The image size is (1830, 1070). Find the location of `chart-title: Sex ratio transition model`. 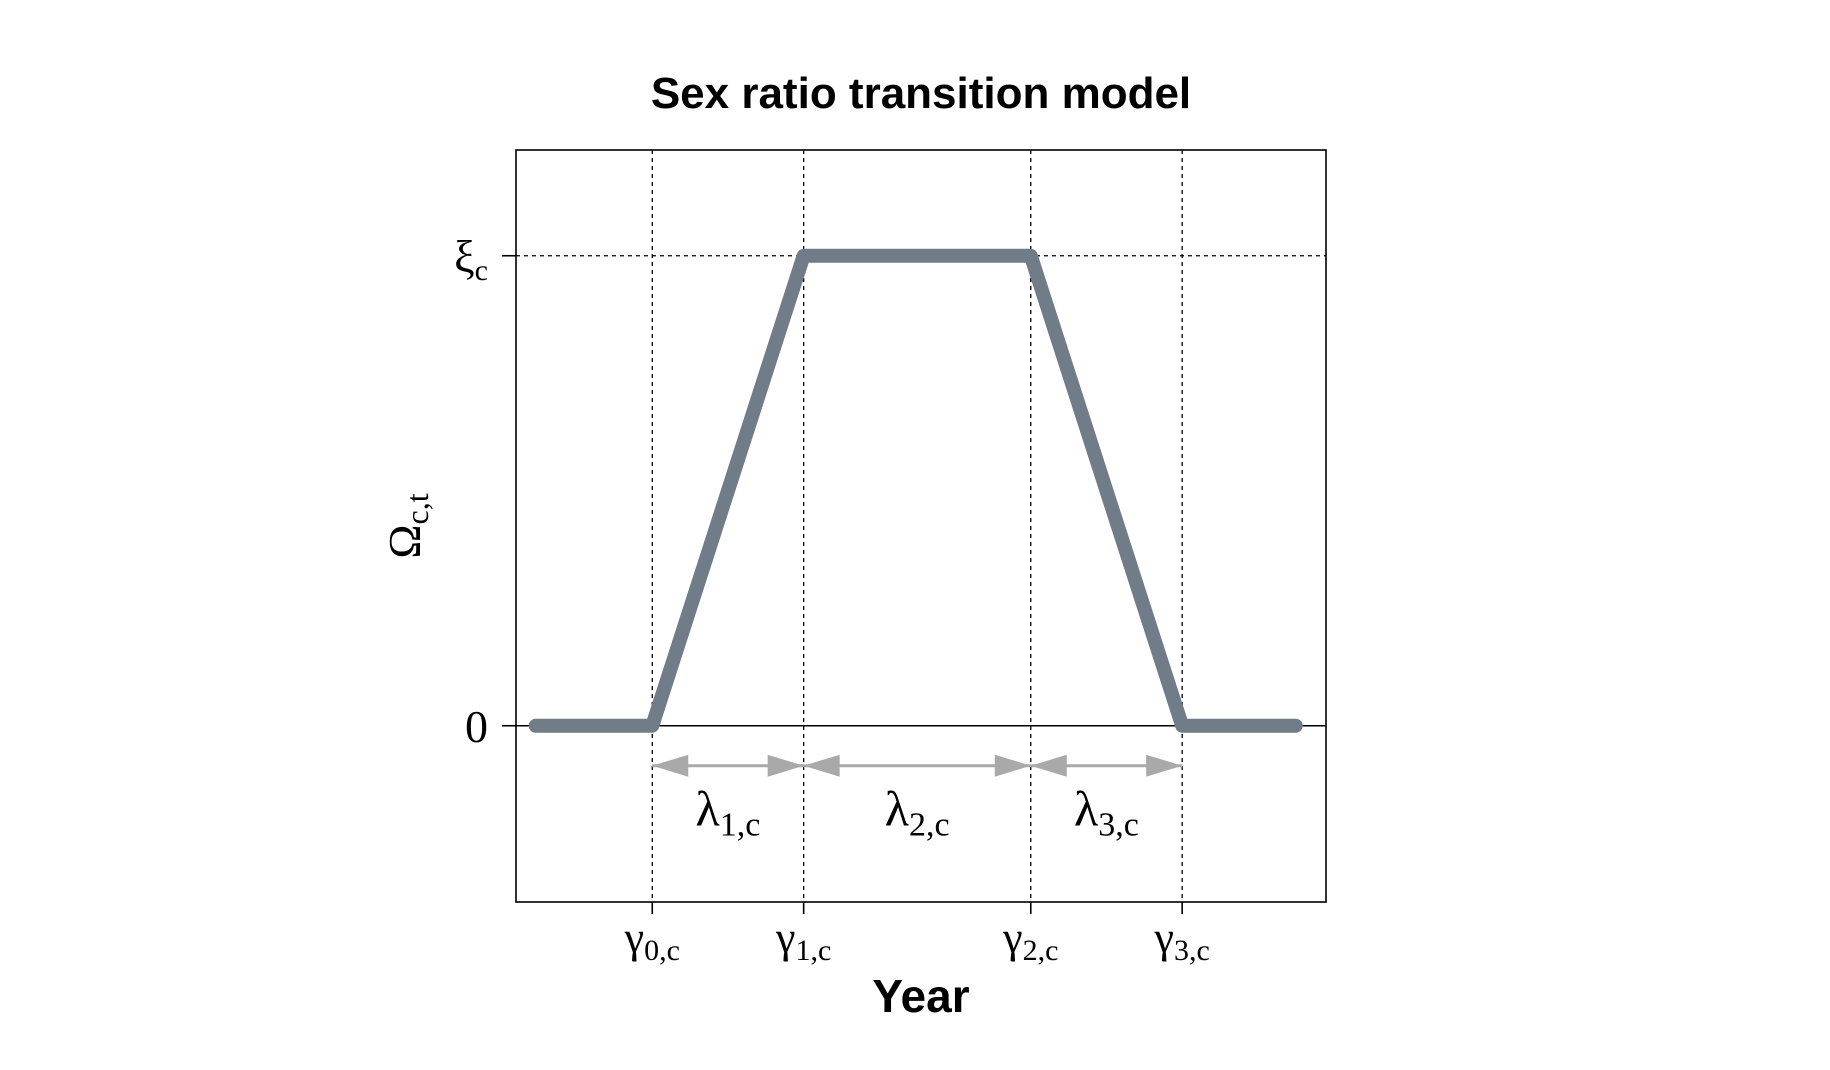

chart-title: Sex ratio transition model is located at coordinates (921, 93).